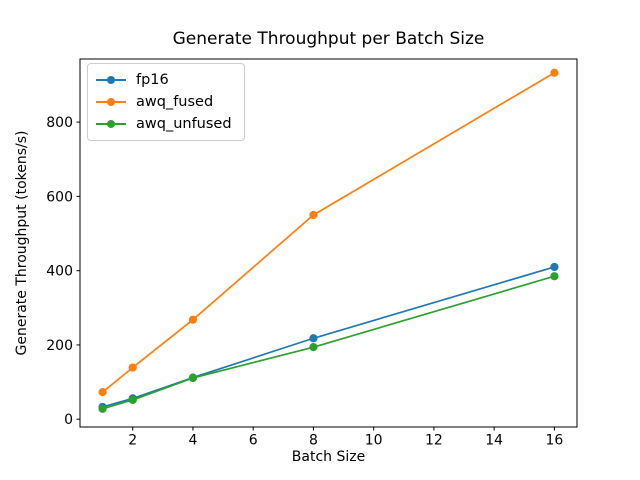 The width and height of the screenshot is (640, 480). Describe the element at coordinates (253, 441) in the screenshot. I see `x-tick-label: 6` at that location.